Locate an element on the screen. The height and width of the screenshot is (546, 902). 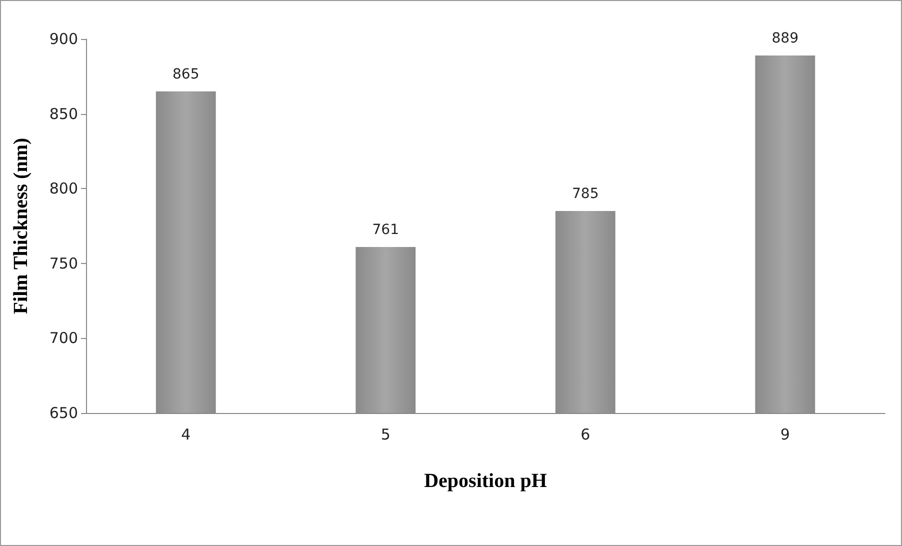
data-label: 889 is located at coordinates (785, 38).